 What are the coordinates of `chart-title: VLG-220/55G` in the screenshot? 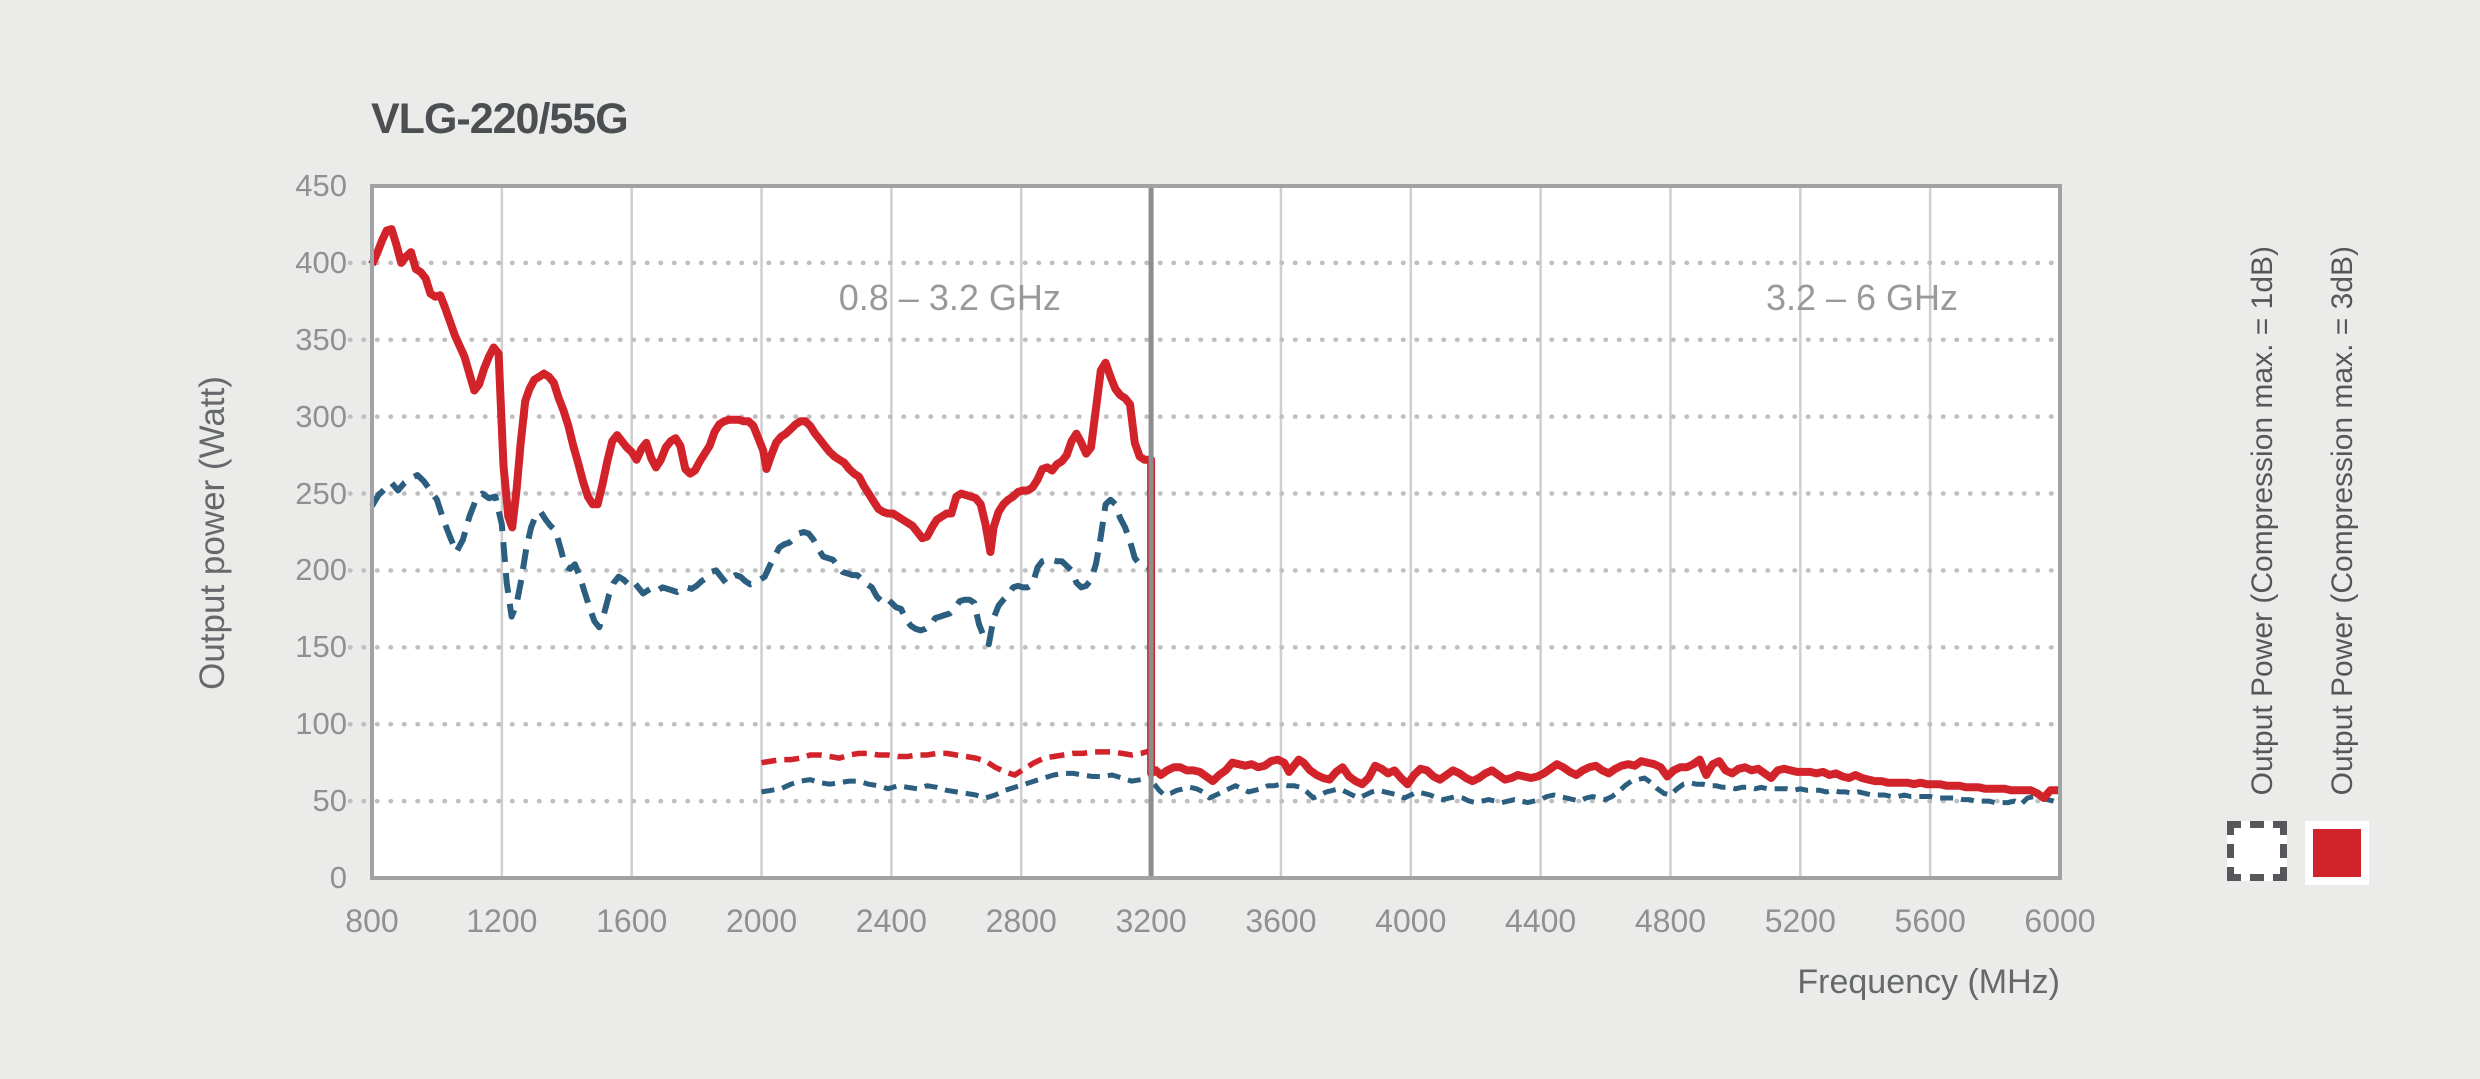 It's located at (500, 119).